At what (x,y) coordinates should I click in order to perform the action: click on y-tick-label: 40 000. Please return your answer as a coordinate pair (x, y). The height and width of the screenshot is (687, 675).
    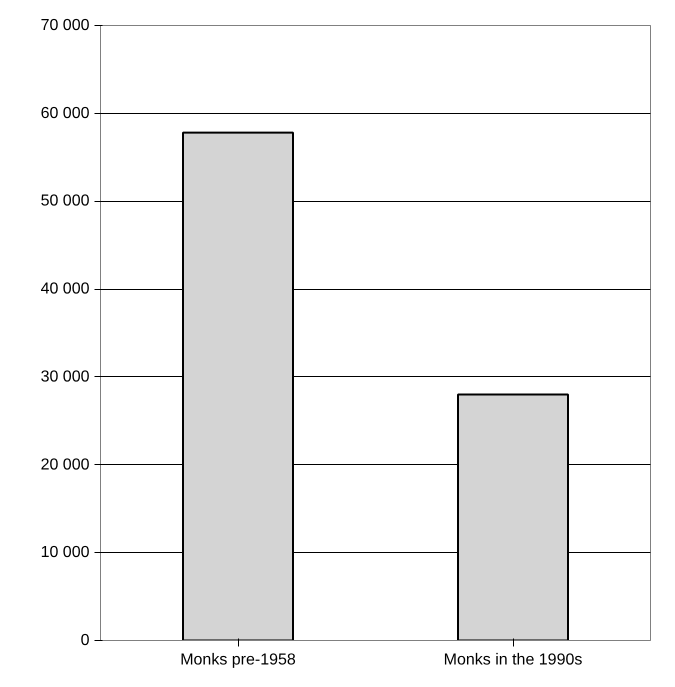
    Looking at the image, I should click on (65, 289).